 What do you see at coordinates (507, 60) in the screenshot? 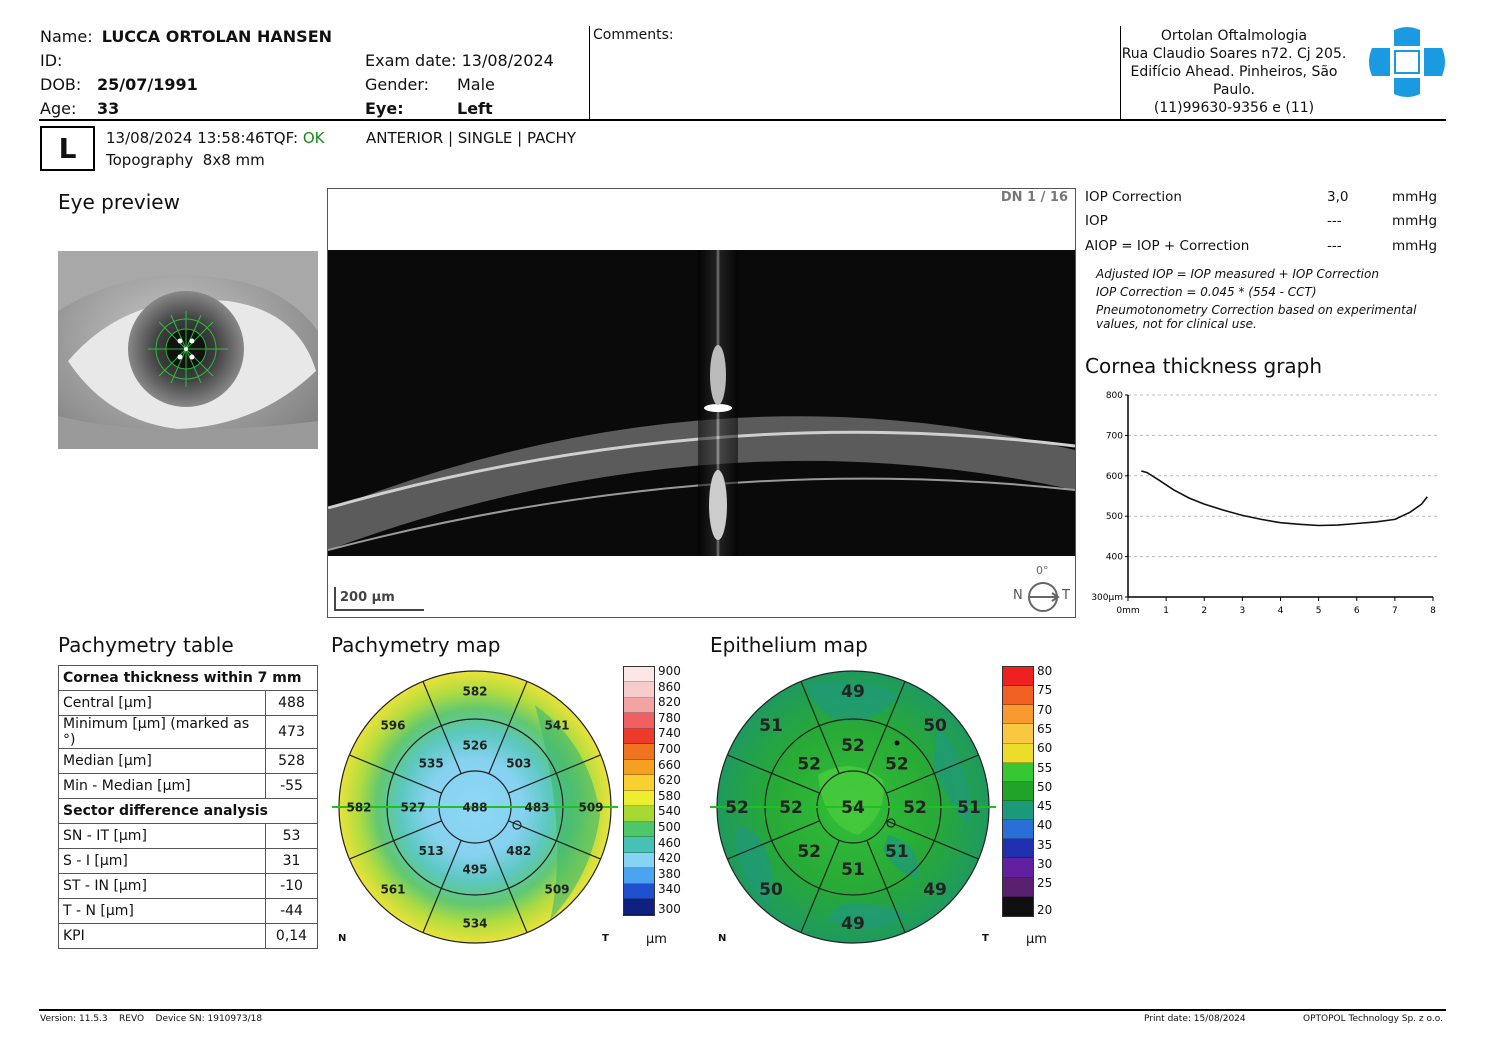
I see `exam-date: 13/08/2024` at bounding box center [507, 60].